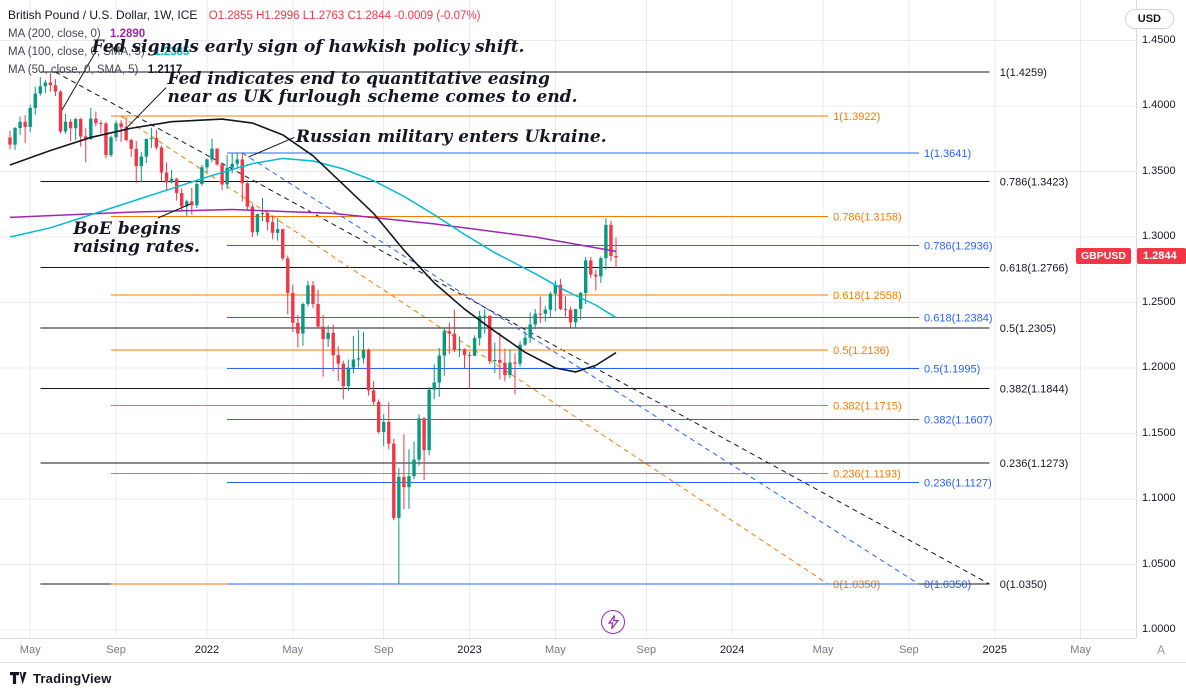 The image size is (1186, 694). Describe the element at coordinates (861, 351) in the screenshot. I see `fib-level-label: 0.5(1.2136)` at that location.